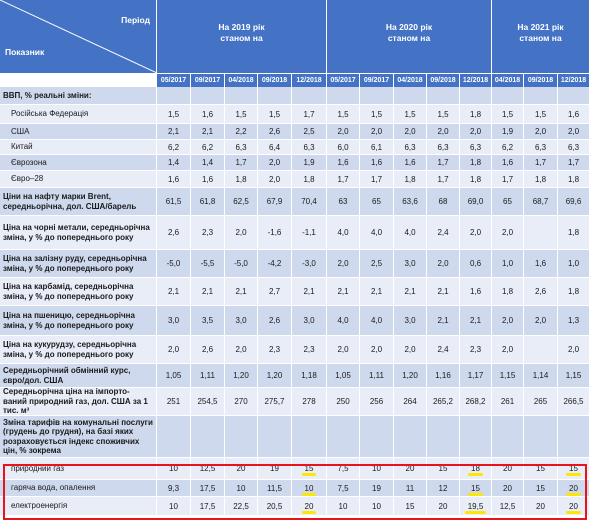 This screenshot has height=521, width=590. Describe the element at coordinates (376, 263) in the screenshot. I see `cell-value: 2,5` at that location.